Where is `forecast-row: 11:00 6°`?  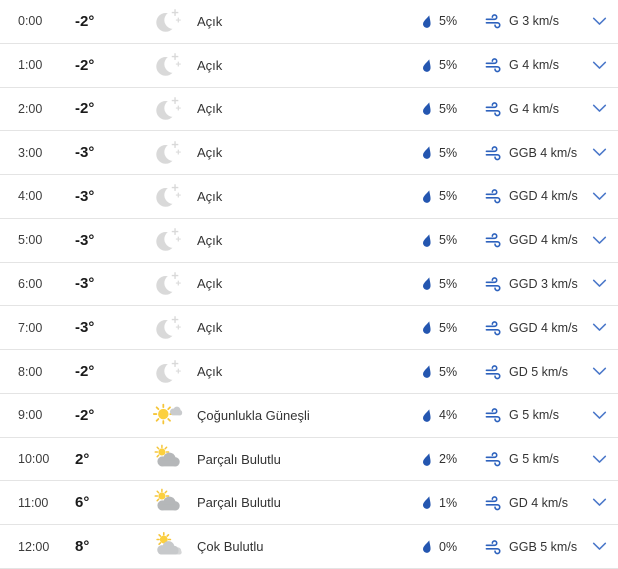
forecast-row: 11:00 6° is located at coordinates (309, 503).